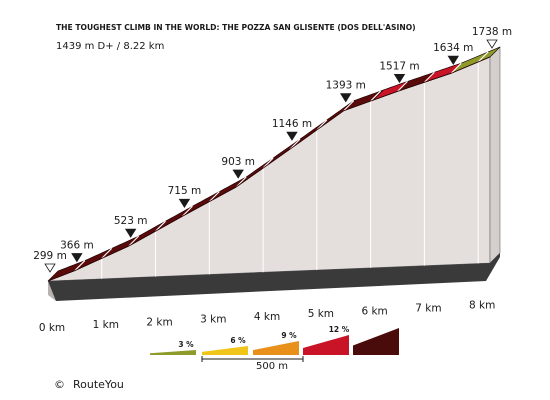 This screenshot has height=400, width=550. Describe the element at coordinates (374, 311) in the screenshot. I see `km-tick-label: 6 km` at that location.